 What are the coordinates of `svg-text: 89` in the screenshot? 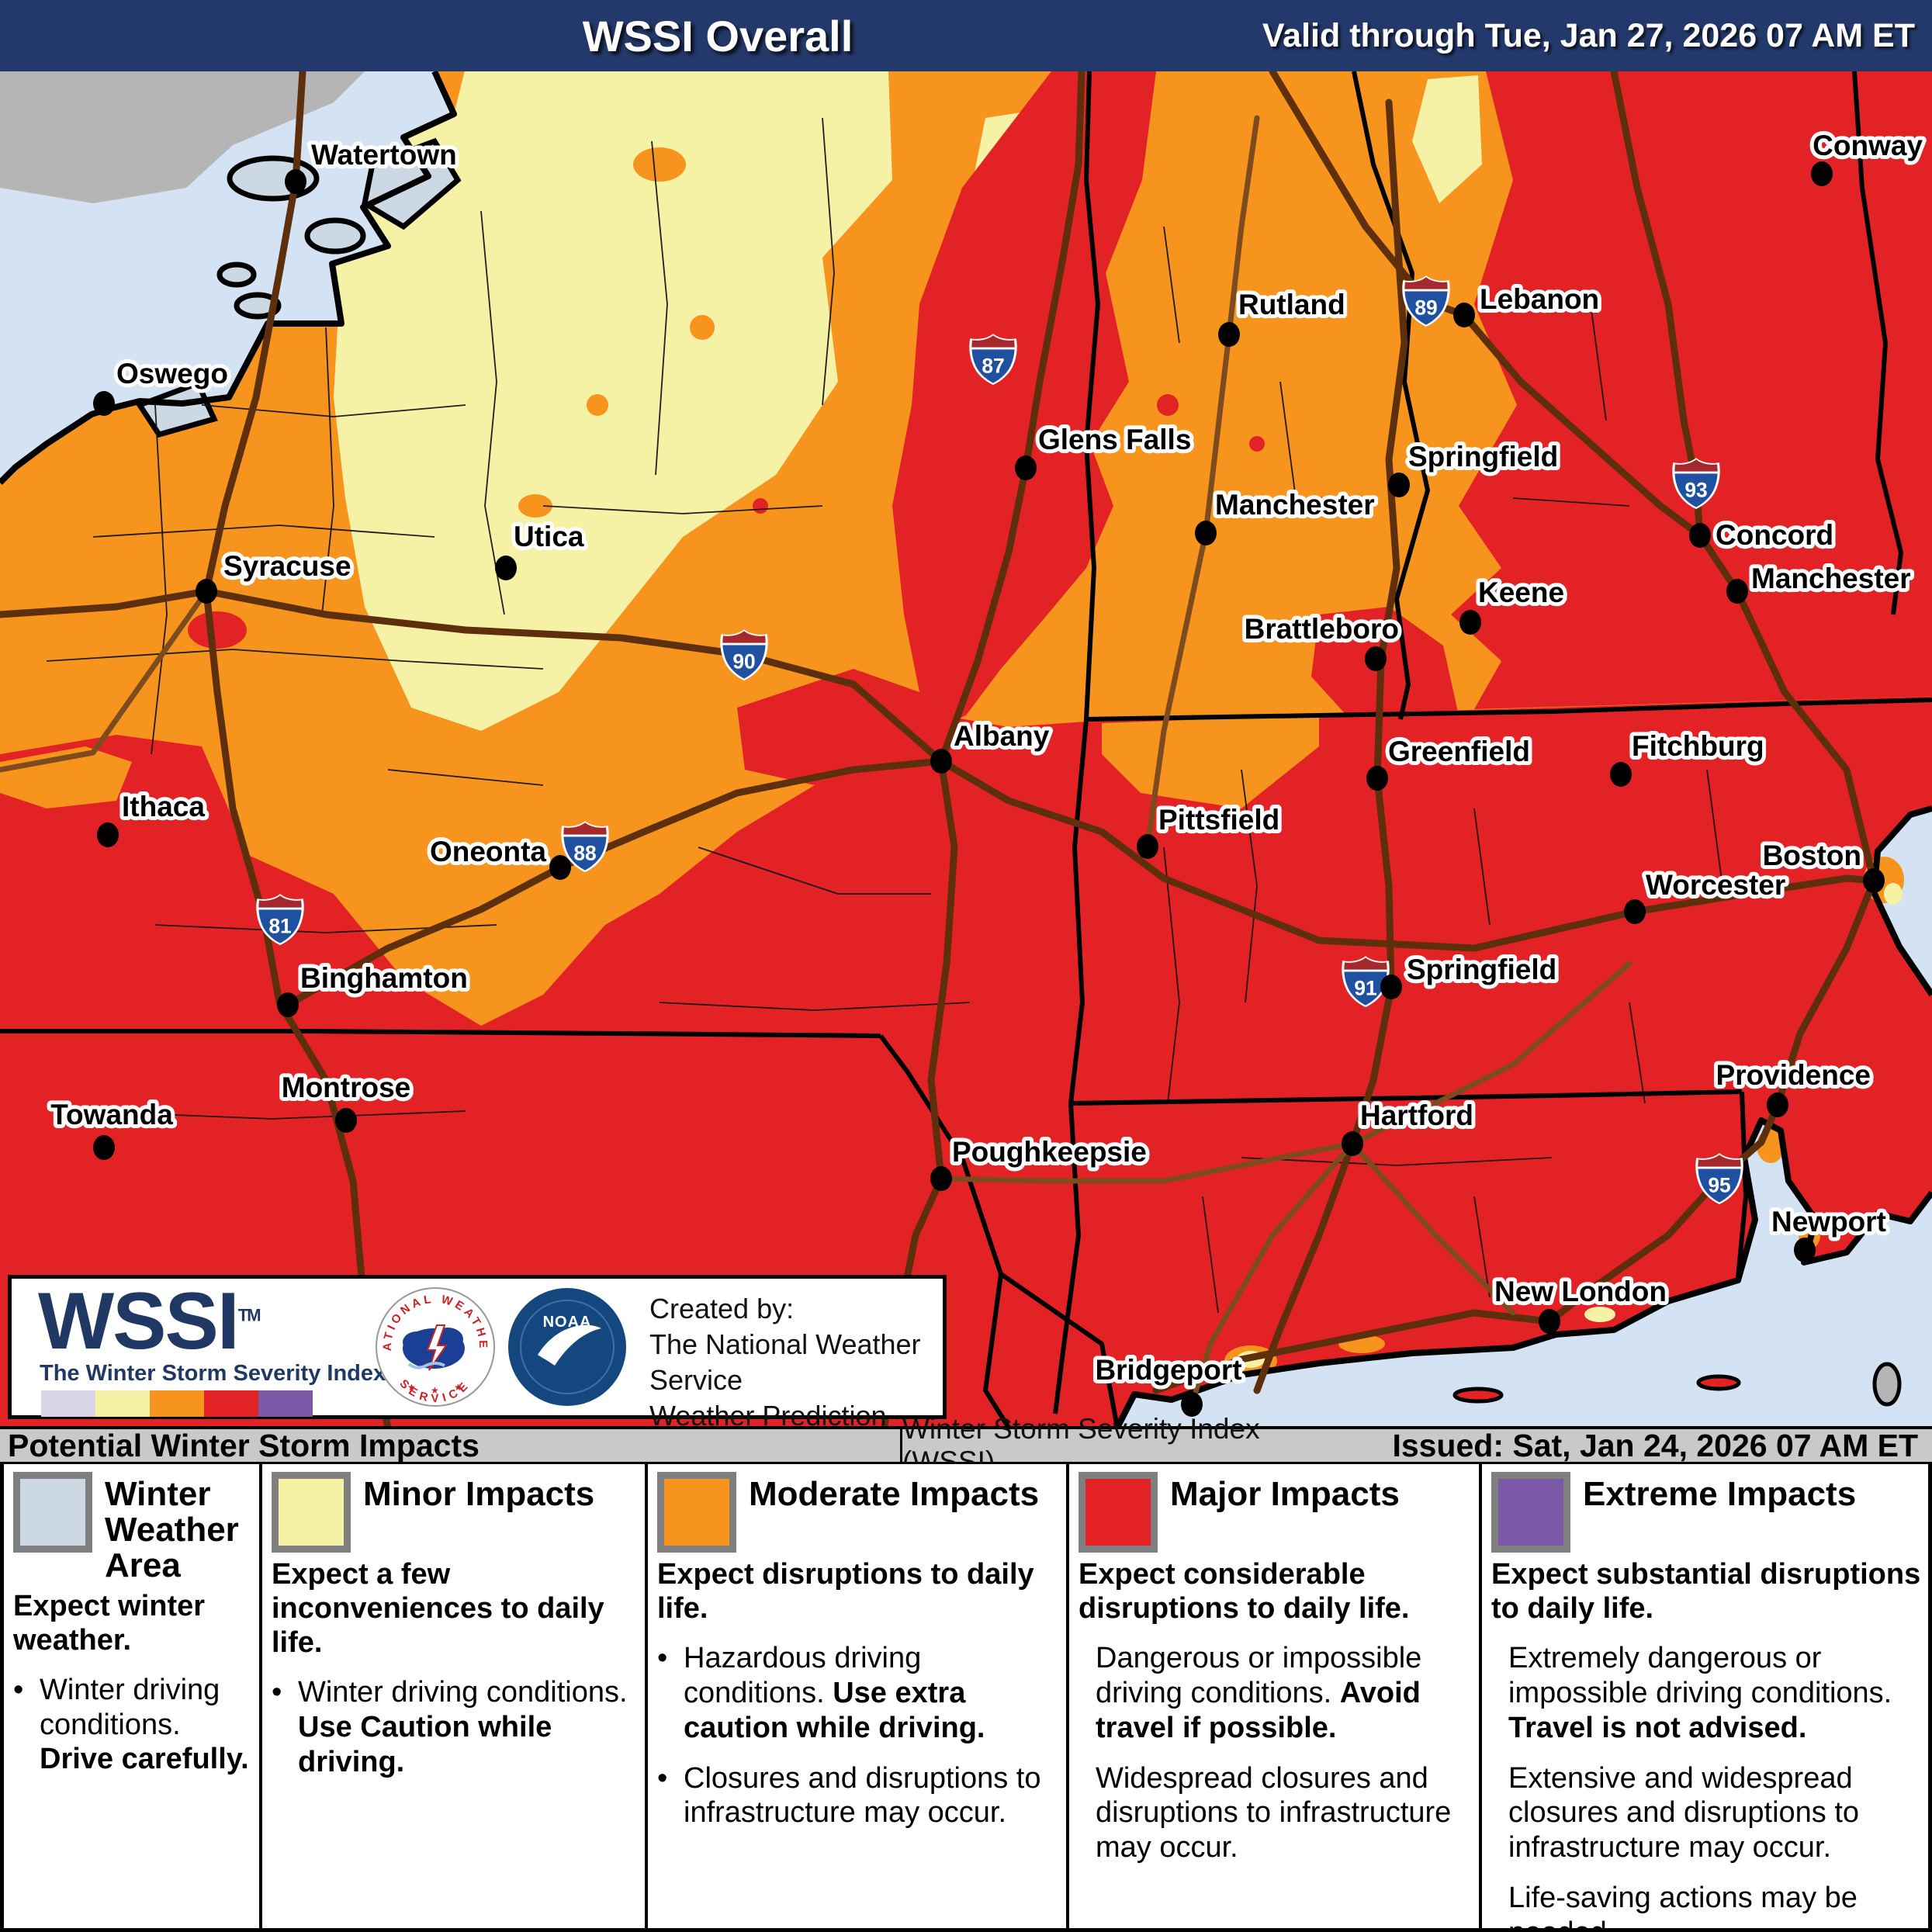 It's located at (1425, 308).